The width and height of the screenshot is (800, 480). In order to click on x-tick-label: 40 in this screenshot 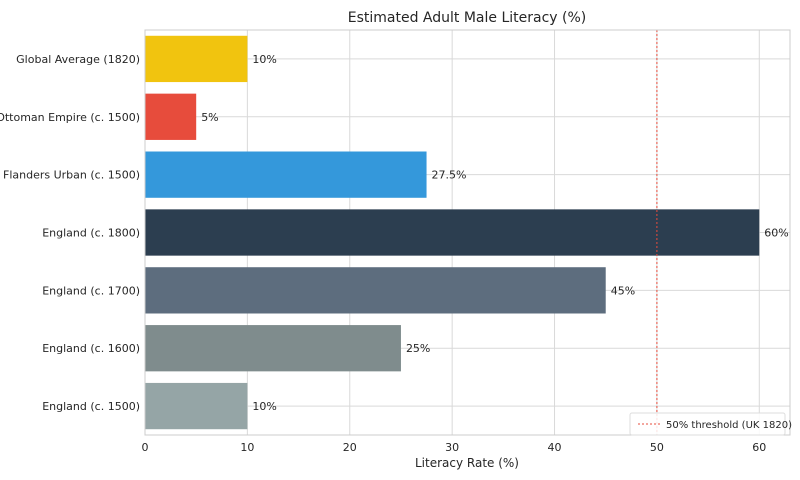, I will do `click(555, 447)`.